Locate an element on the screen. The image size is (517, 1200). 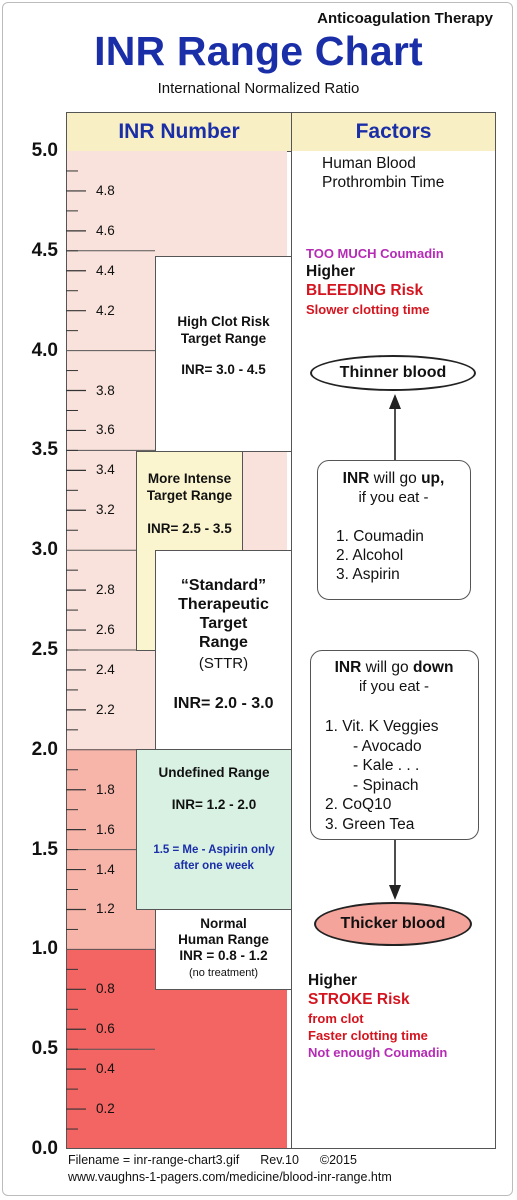
major-tick-label: 4.0 is located at coordinates (44, 350).